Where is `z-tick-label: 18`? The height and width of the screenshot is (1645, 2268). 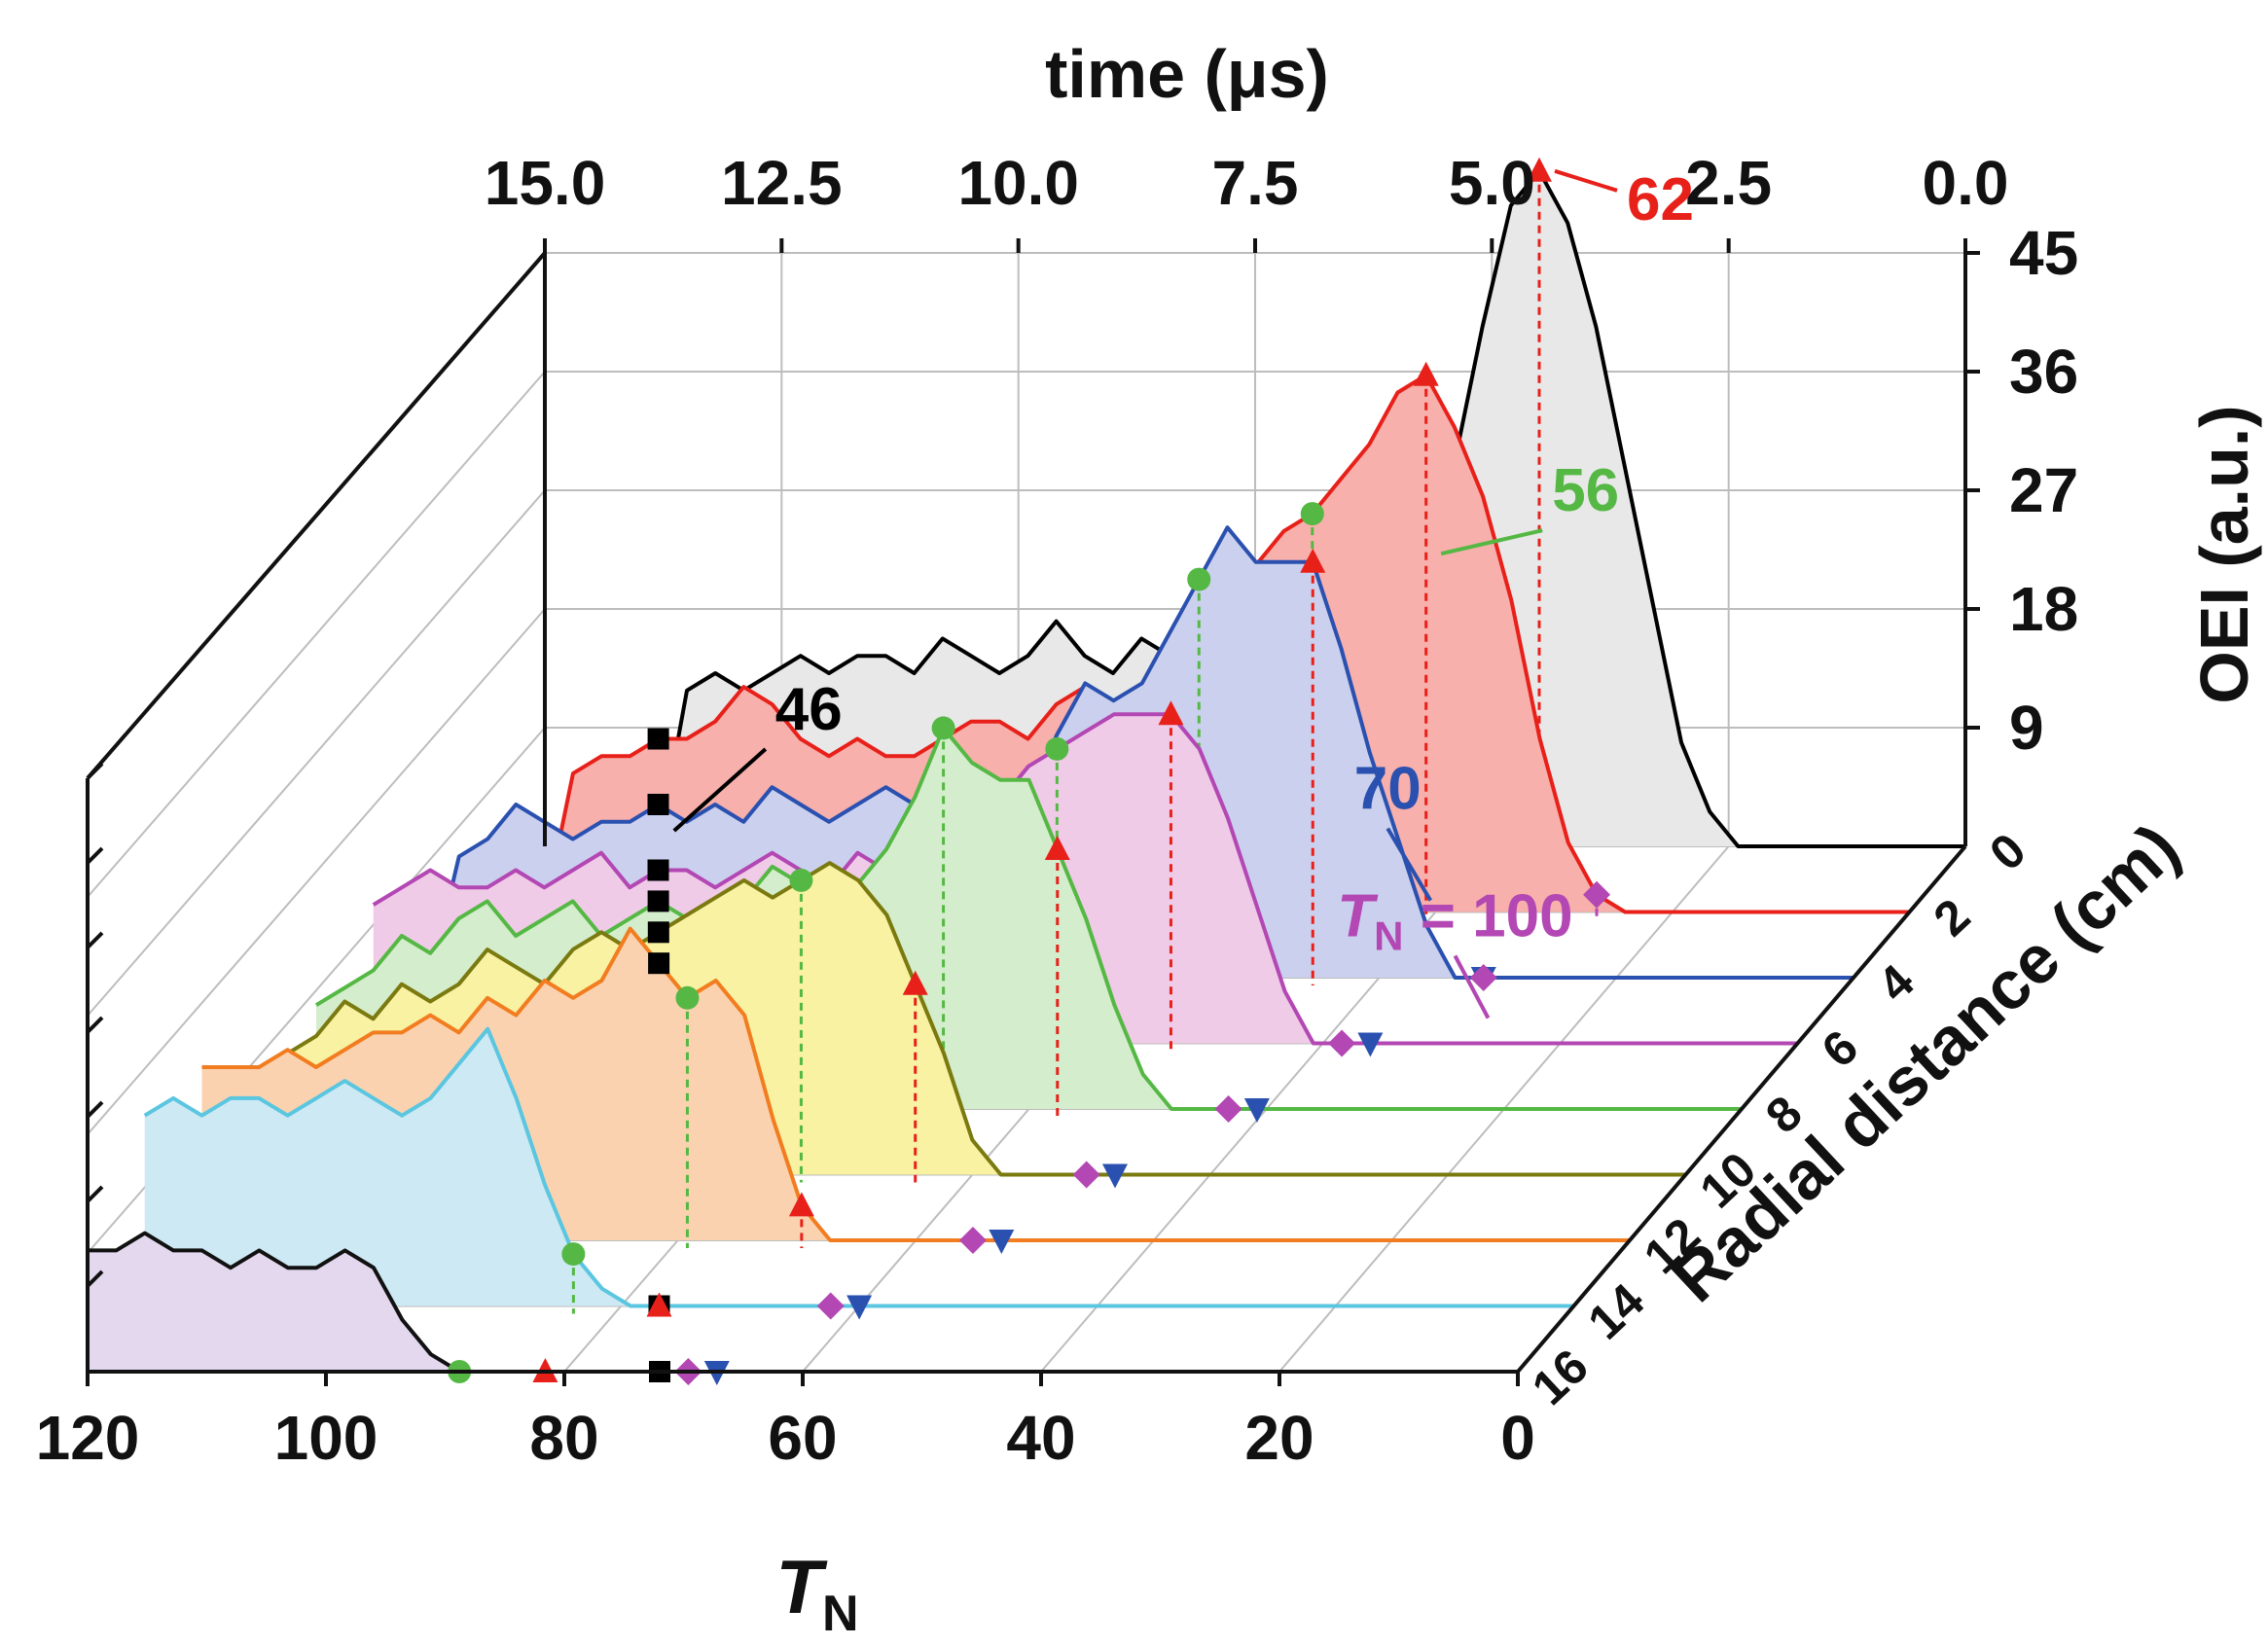
z-tick-label: 18 is located at coordinates (2043, 609).